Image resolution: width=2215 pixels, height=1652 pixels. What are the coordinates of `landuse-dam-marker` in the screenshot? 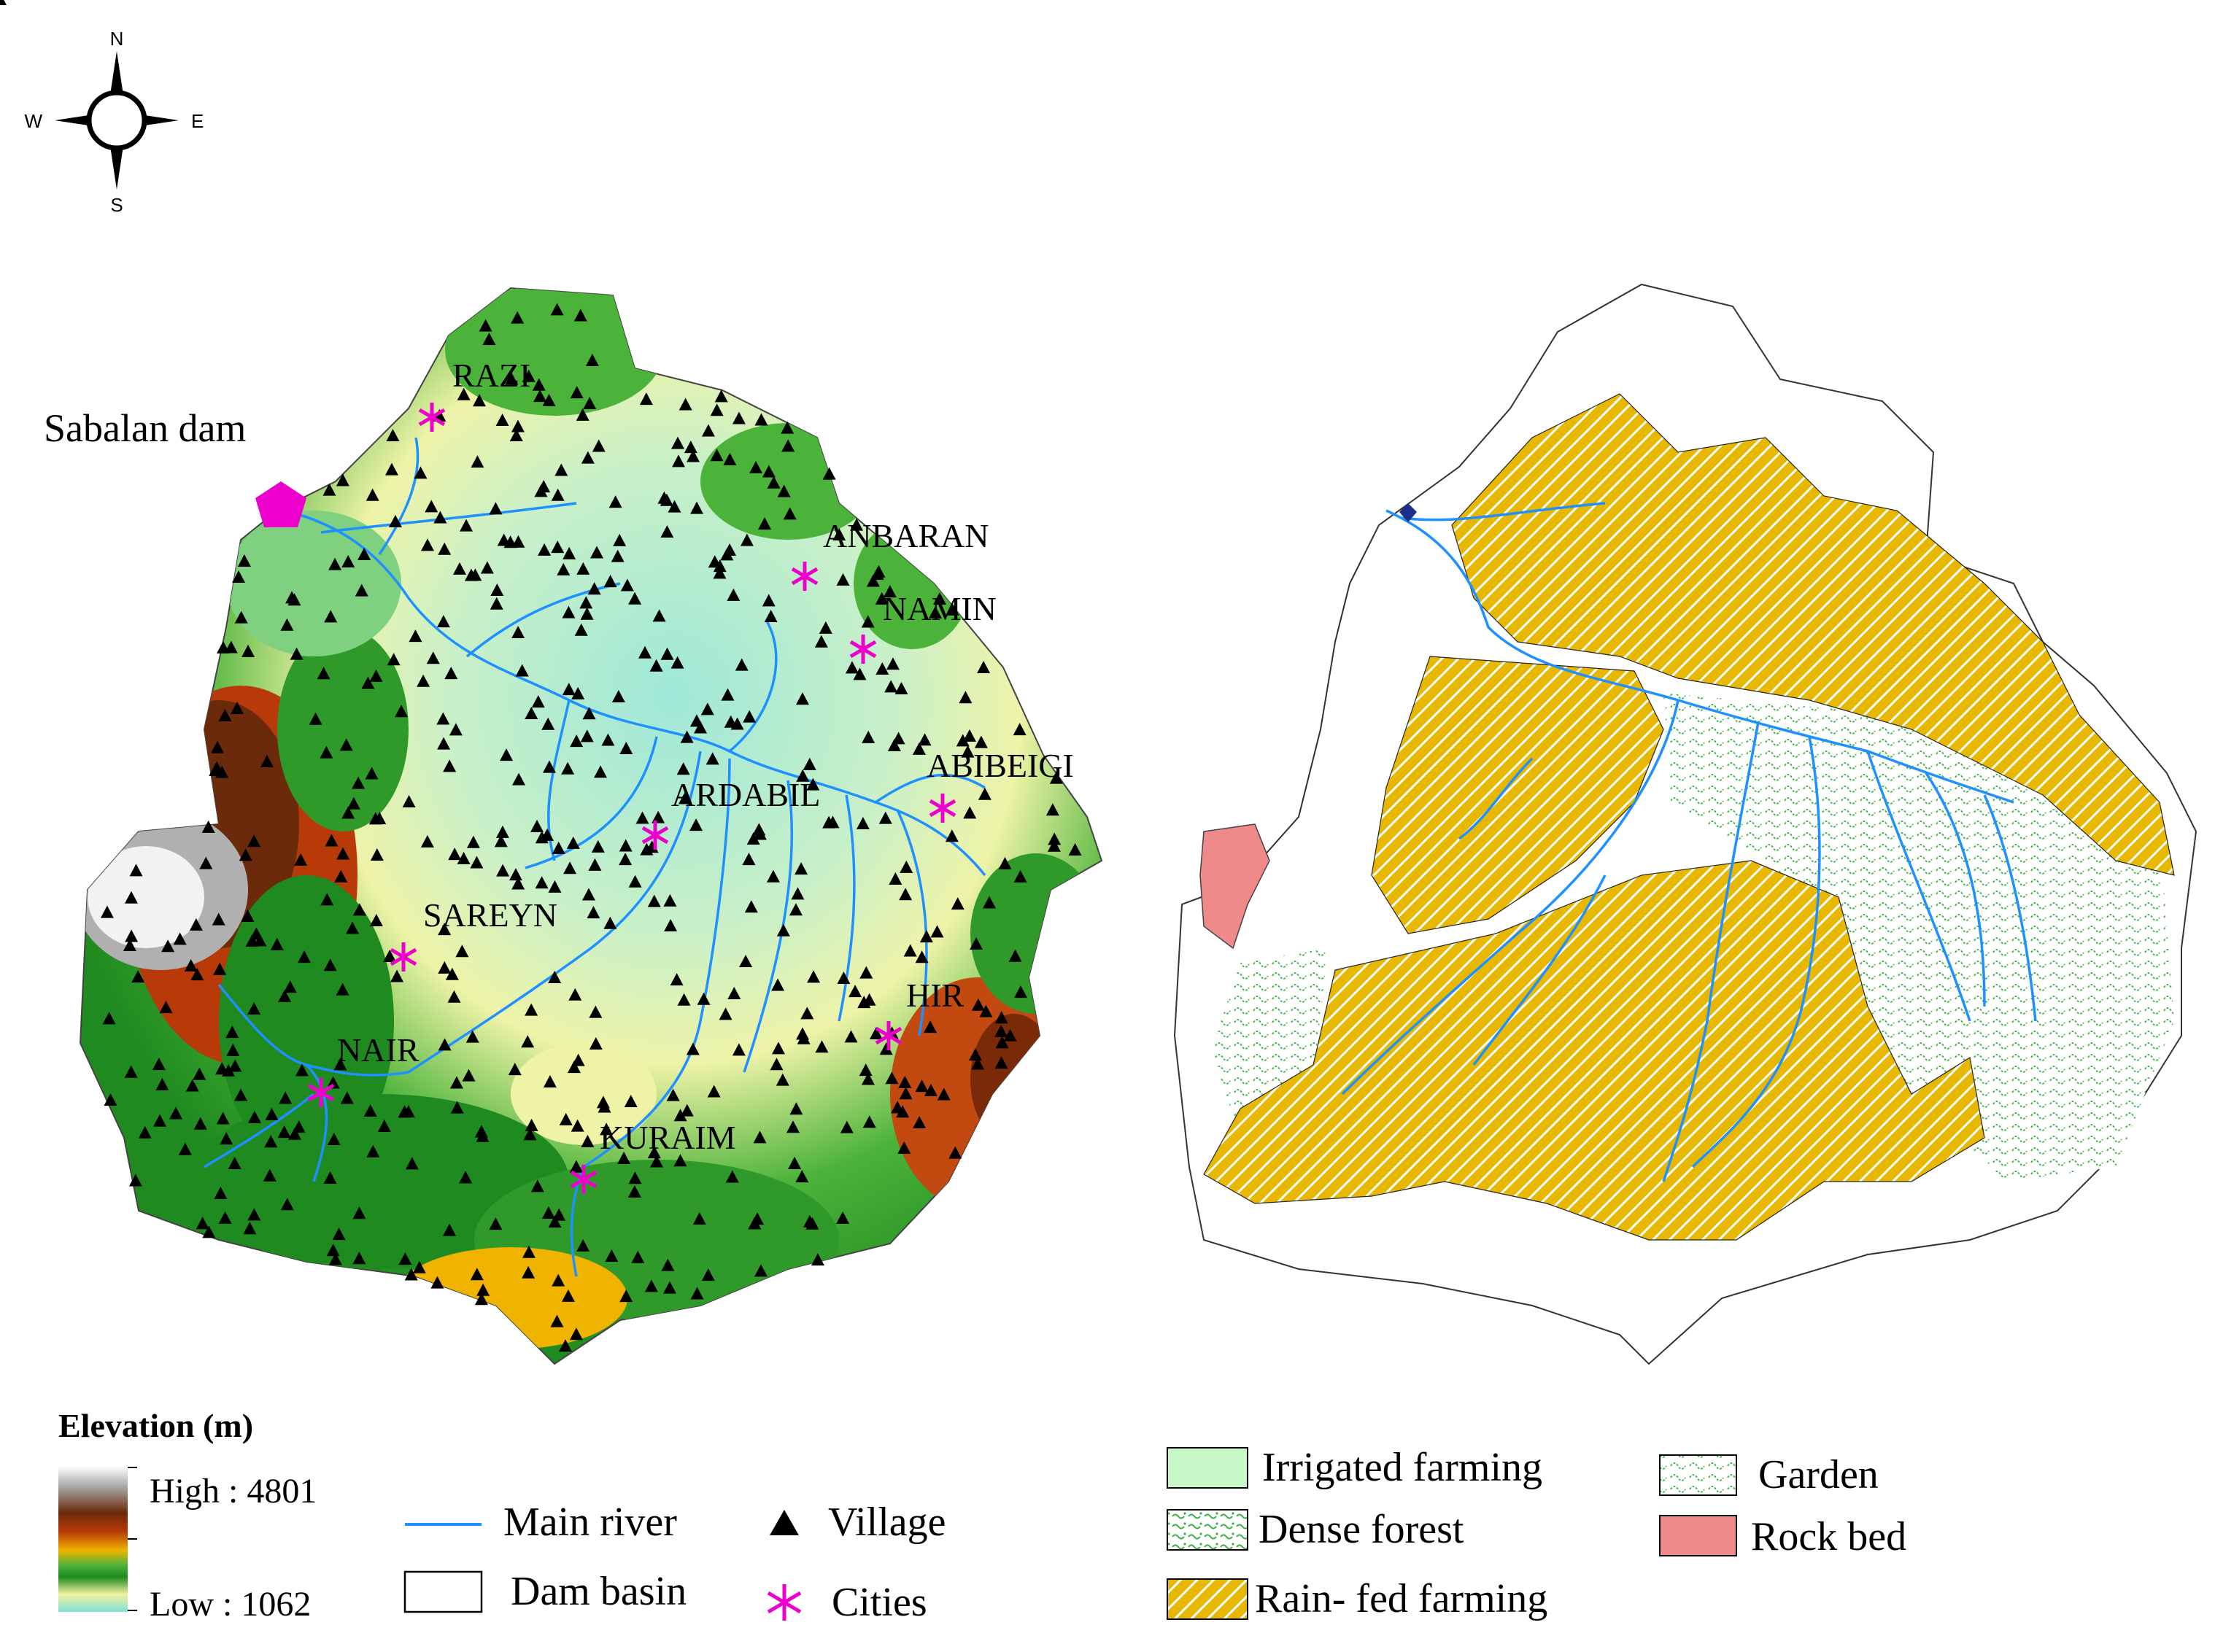 It's located at (1408, 512).